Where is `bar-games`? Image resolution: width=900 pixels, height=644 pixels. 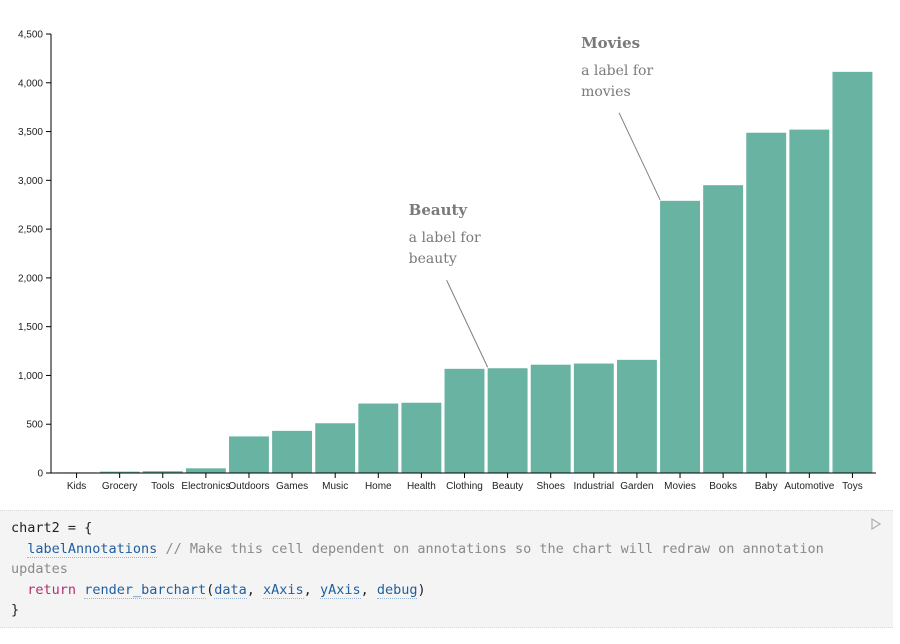
bar-games is located at coordinates (292, 451).